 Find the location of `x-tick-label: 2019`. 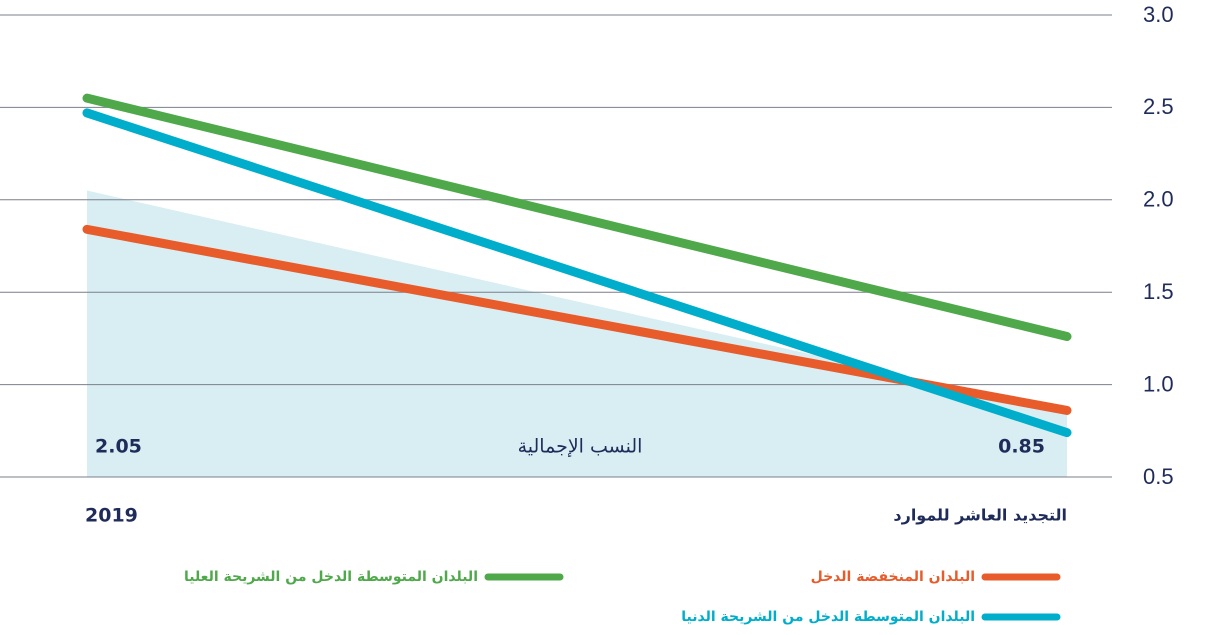

x-tick-label: 2019 is located at coordinates (111, 516).